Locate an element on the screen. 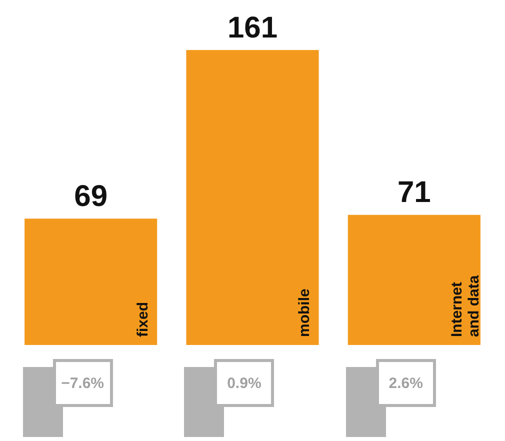  data-label: 71 is located at coordinates (414, 193).